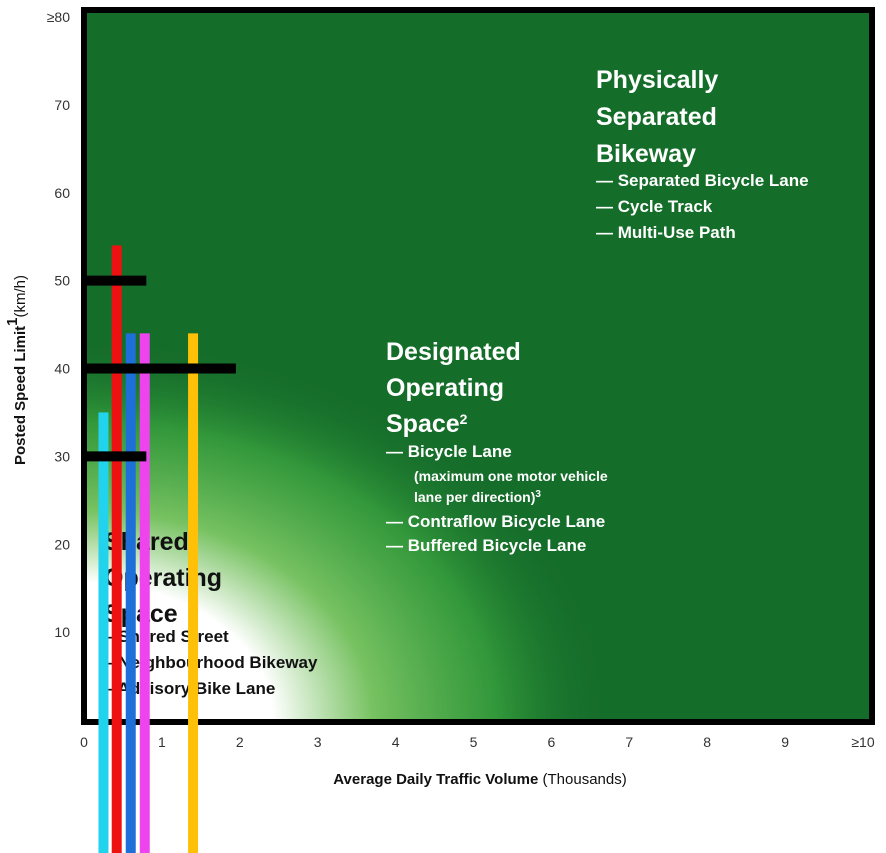 The height and width of the screenshot is (853, 886). What do you see at coordinates (538, 494) in the screenshot?
I see `zone-note-sup: 3` at bounding box center [538, 494].